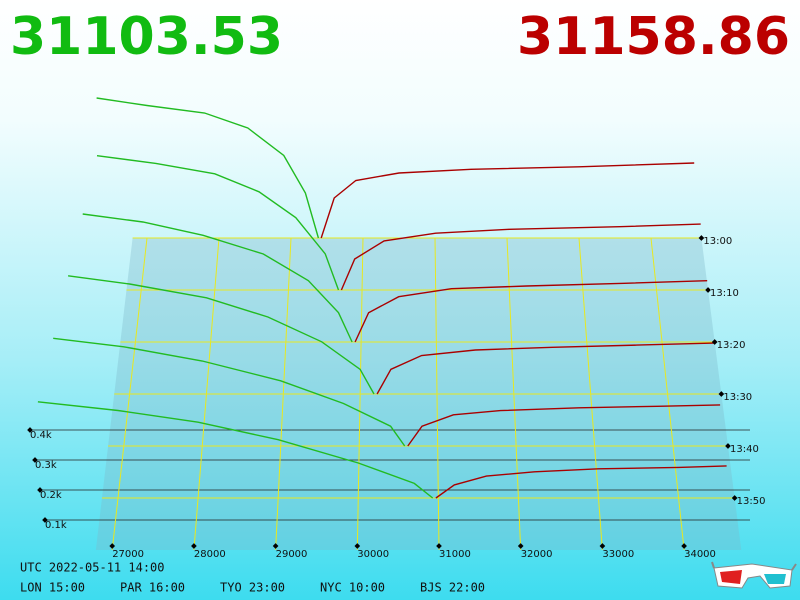 This screenshot has width=800, height=600. Describe the element at coordinates (52, 588) in the screenshot. I see `city-time: LON 15:00` at that location.